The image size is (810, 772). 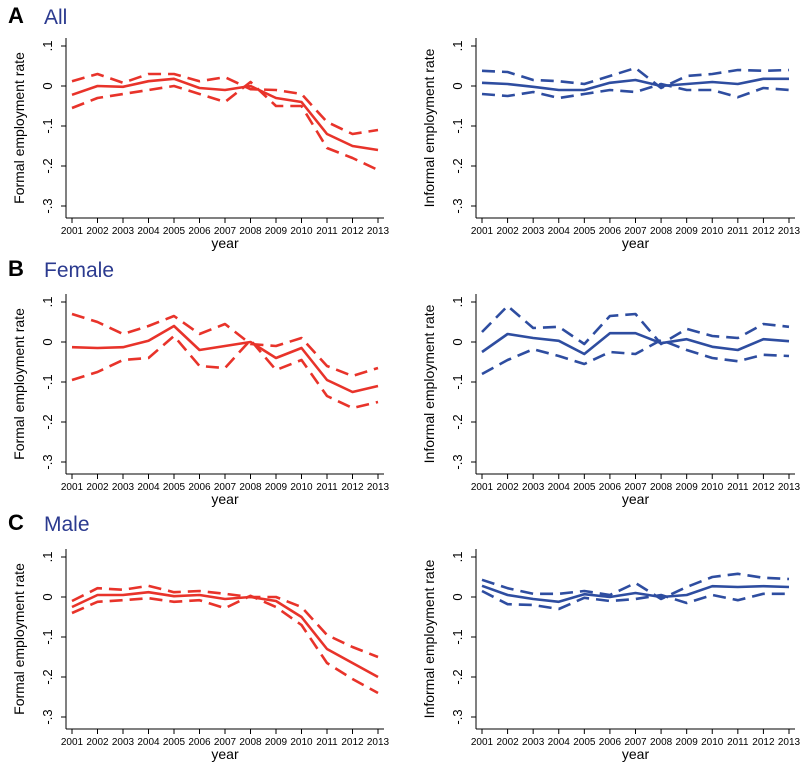 What do you see at coordinates (635, 742) in the screenshot?
I see `x-tick-label-c-right: 2007` at bounding box center [635, 742].